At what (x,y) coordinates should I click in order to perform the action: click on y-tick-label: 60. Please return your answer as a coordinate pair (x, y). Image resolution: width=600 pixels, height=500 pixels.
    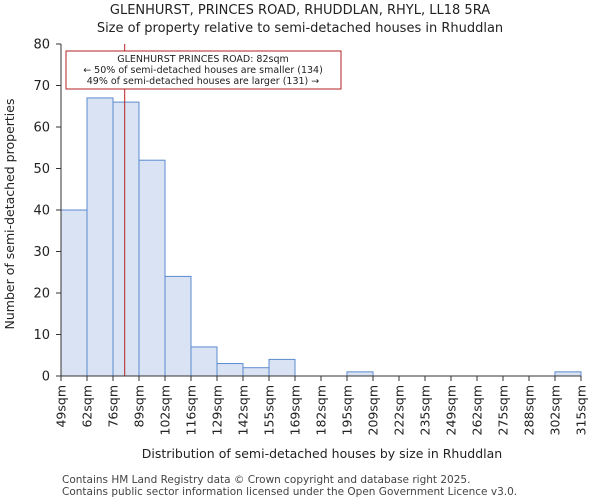
    Looking at the image, I should click on (41, 128).